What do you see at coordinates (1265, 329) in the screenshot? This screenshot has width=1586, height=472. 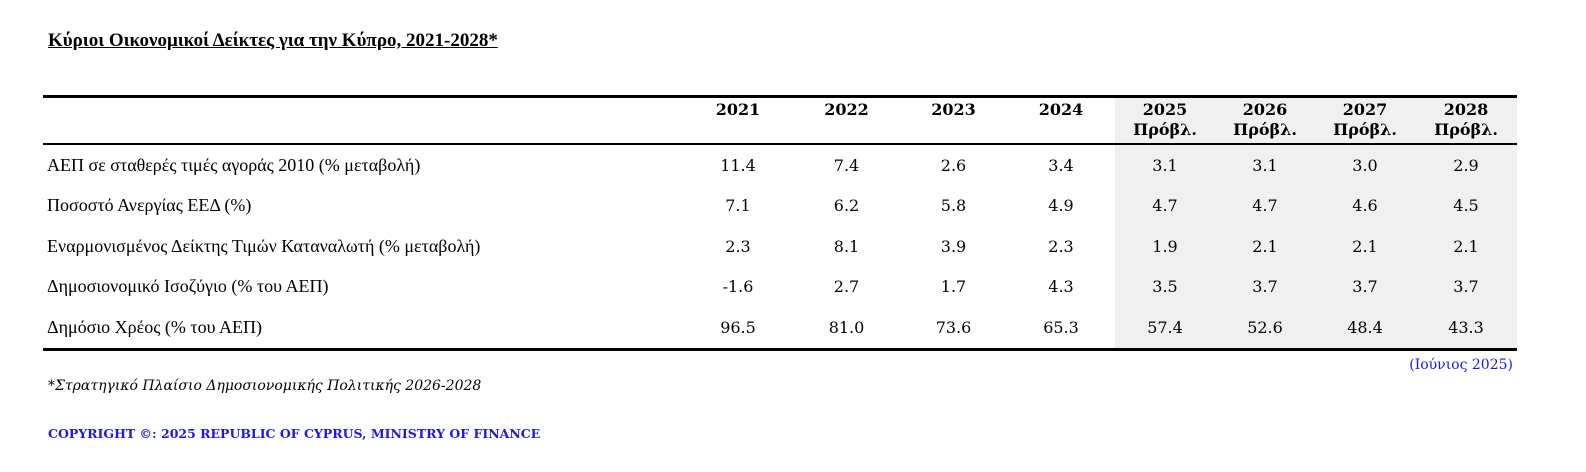 I see `table-cell-forecast: 52.6` at bounding box center [1265, 329].